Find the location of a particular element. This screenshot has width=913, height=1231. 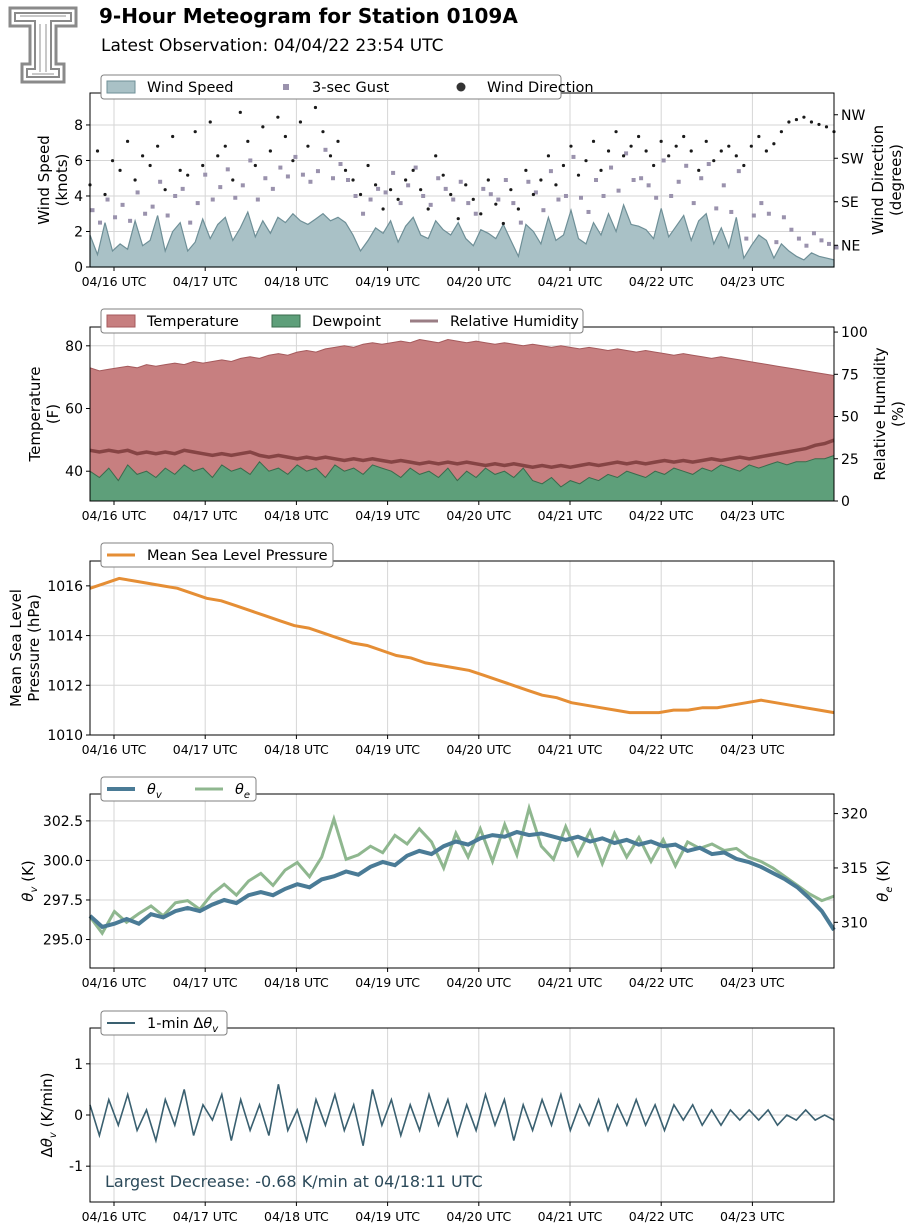

y-tick-label: 60 is located at coordinates (74, 410).